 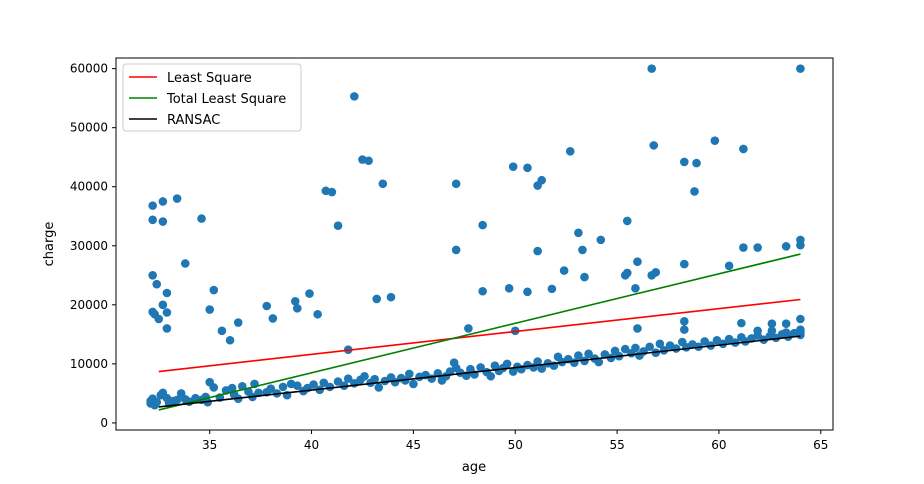 I want to click on legend: Least Square Total Least Square RANSAC, so click(x=212, y=97).